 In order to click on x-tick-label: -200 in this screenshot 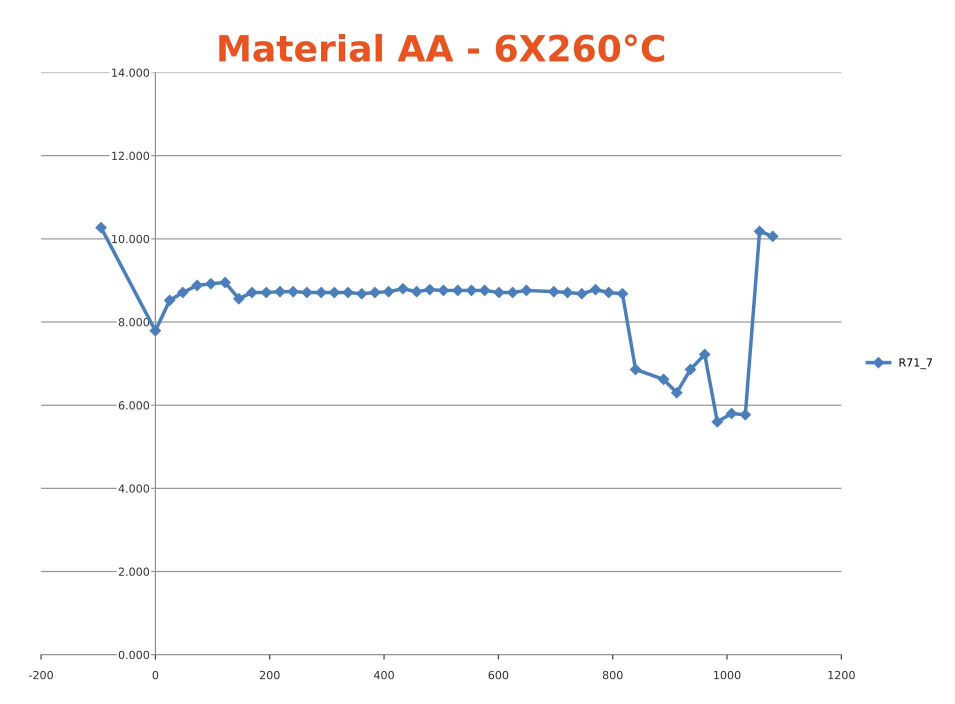, I will do `click(41, 675)`.